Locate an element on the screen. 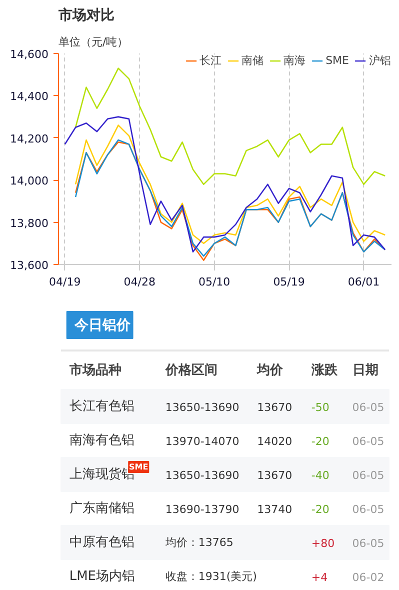 This screenshot has width=399, height=590. legend-label: 南储 is located at coordinates (253, 60).